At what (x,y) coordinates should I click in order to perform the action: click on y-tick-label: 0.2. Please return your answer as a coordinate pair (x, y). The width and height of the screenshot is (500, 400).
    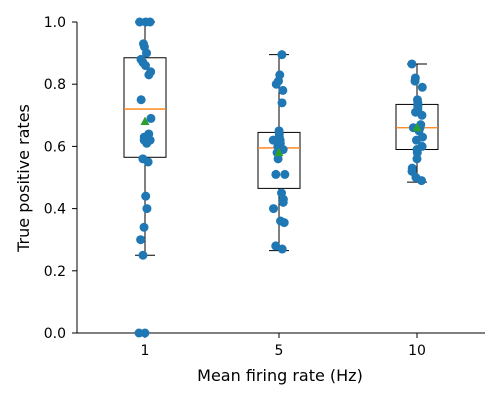
    Looking at the image, I should click on (55, 272).